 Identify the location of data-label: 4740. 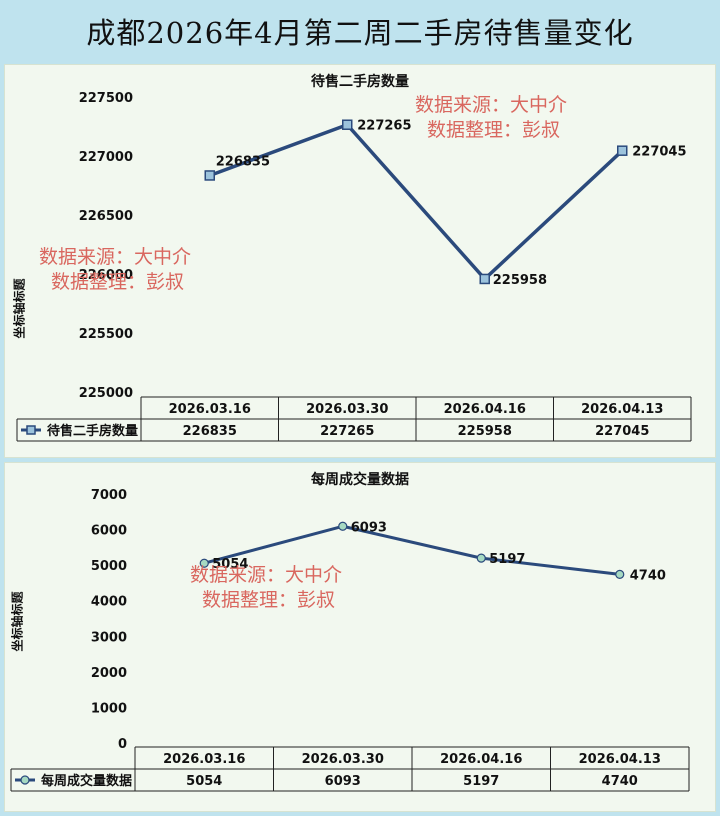
(648, 575).